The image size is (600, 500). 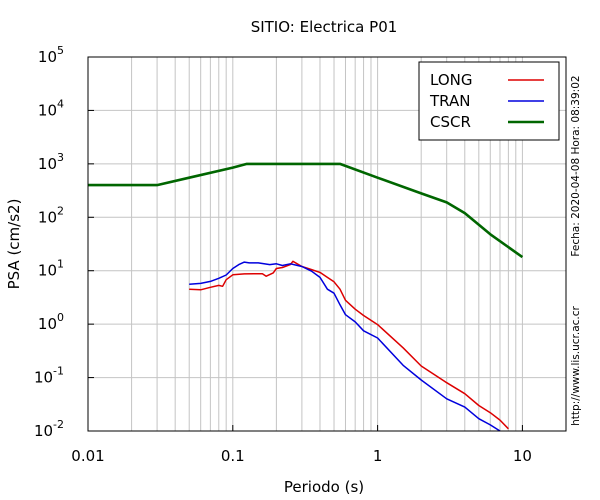 I want to click on y-tick-label: 10³, so click(x=51, y=162).